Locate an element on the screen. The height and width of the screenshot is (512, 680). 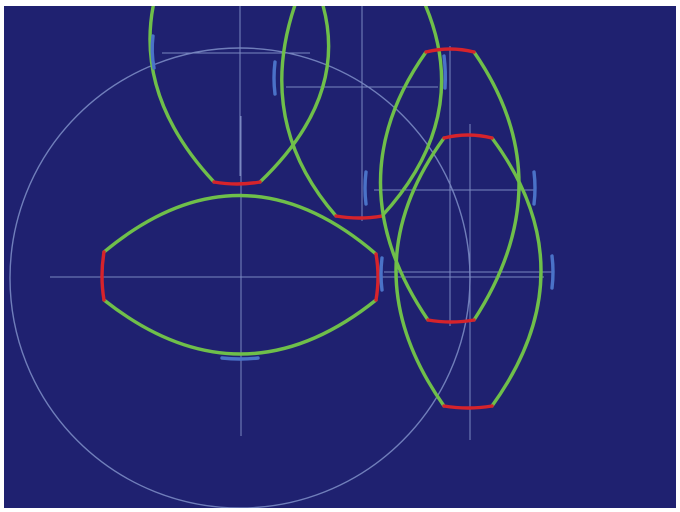
lens-midpoint-bottom is located at coordinates (240, 358).